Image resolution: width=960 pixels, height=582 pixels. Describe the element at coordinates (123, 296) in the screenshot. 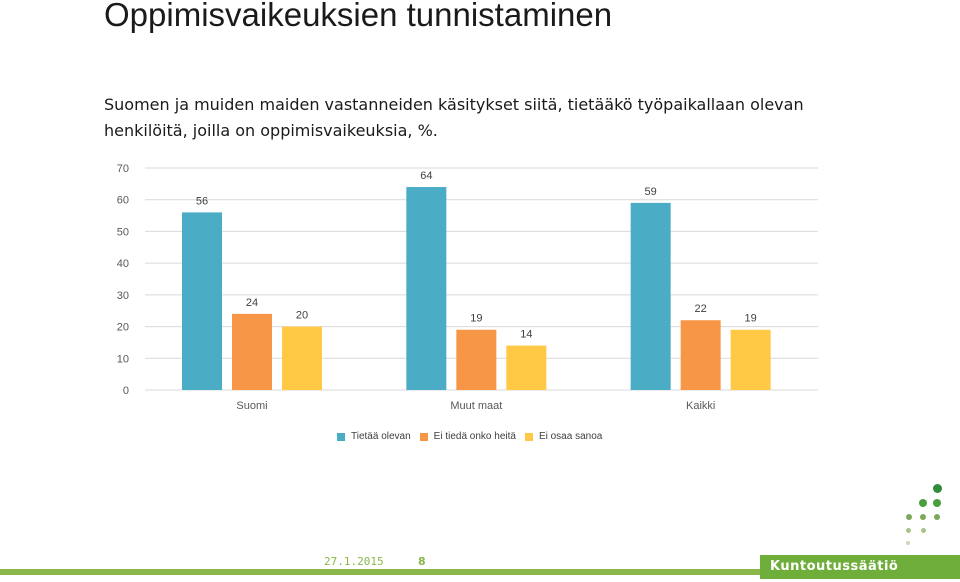

I see `y-tick-label-30: 30` at that location.